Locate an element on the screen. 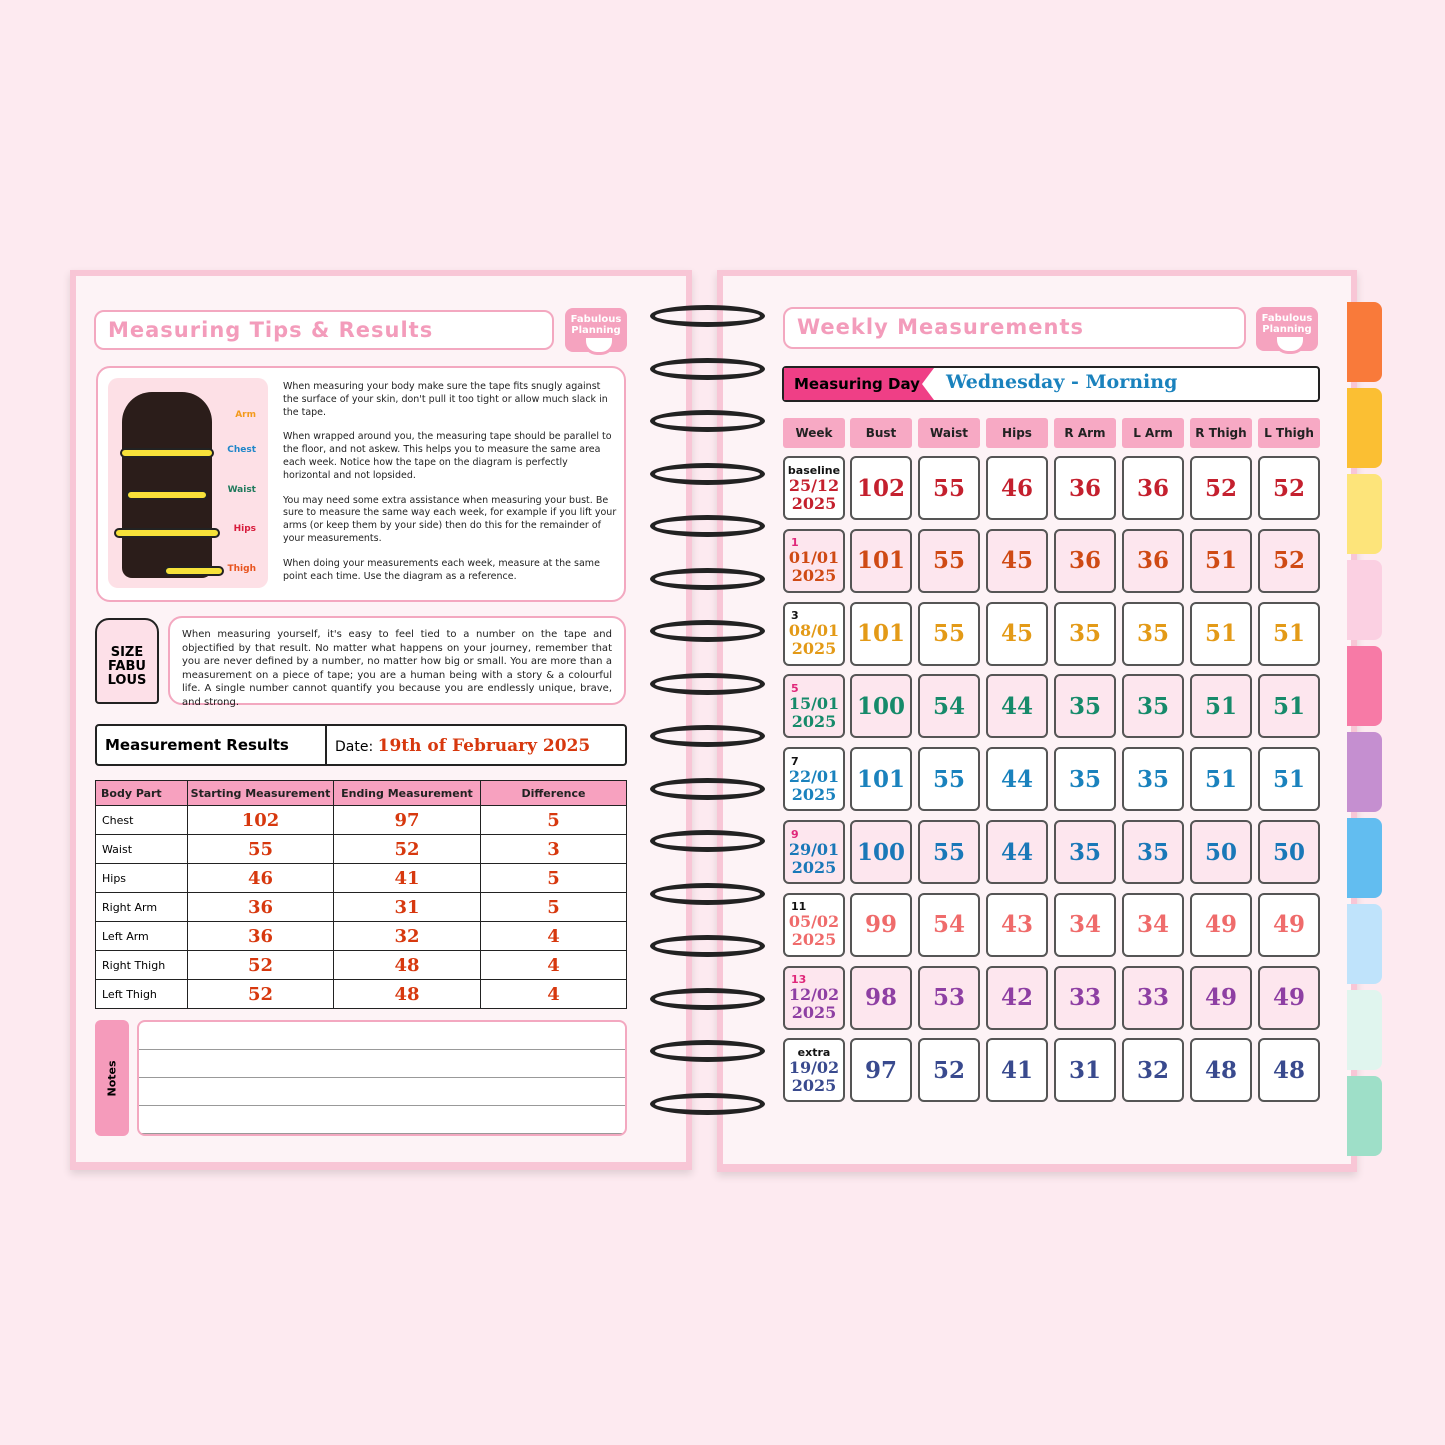  measurement-cell: 99 is located at coordinates (881, 924).